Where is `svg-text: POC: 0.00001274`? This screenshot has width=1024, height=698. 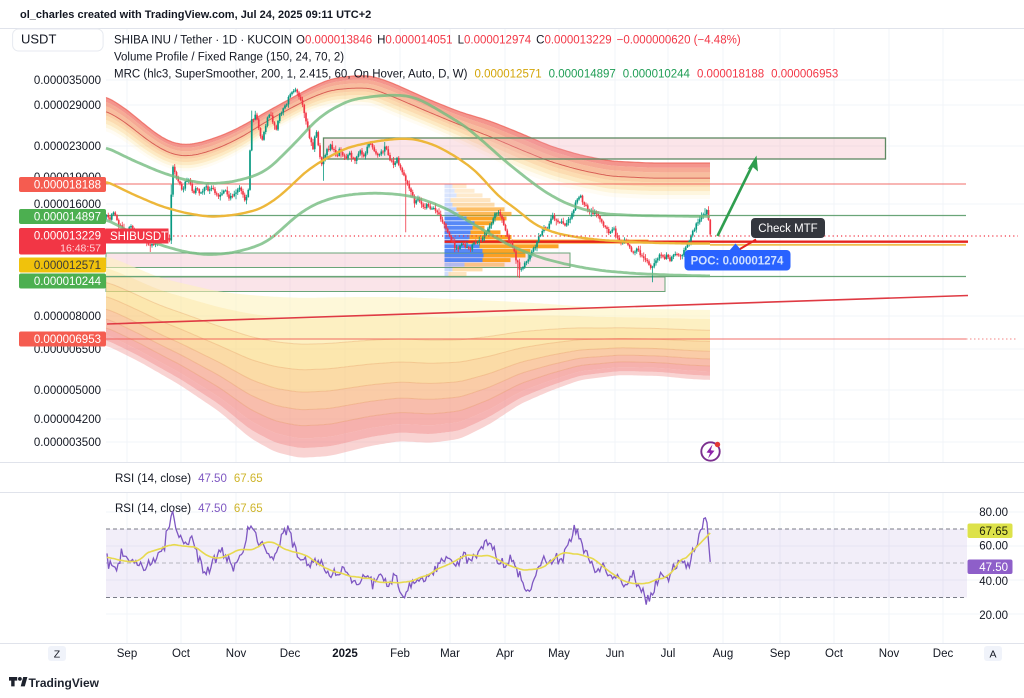
svg-text: POC: 0.00001274 is located at coordinates (737, 262).